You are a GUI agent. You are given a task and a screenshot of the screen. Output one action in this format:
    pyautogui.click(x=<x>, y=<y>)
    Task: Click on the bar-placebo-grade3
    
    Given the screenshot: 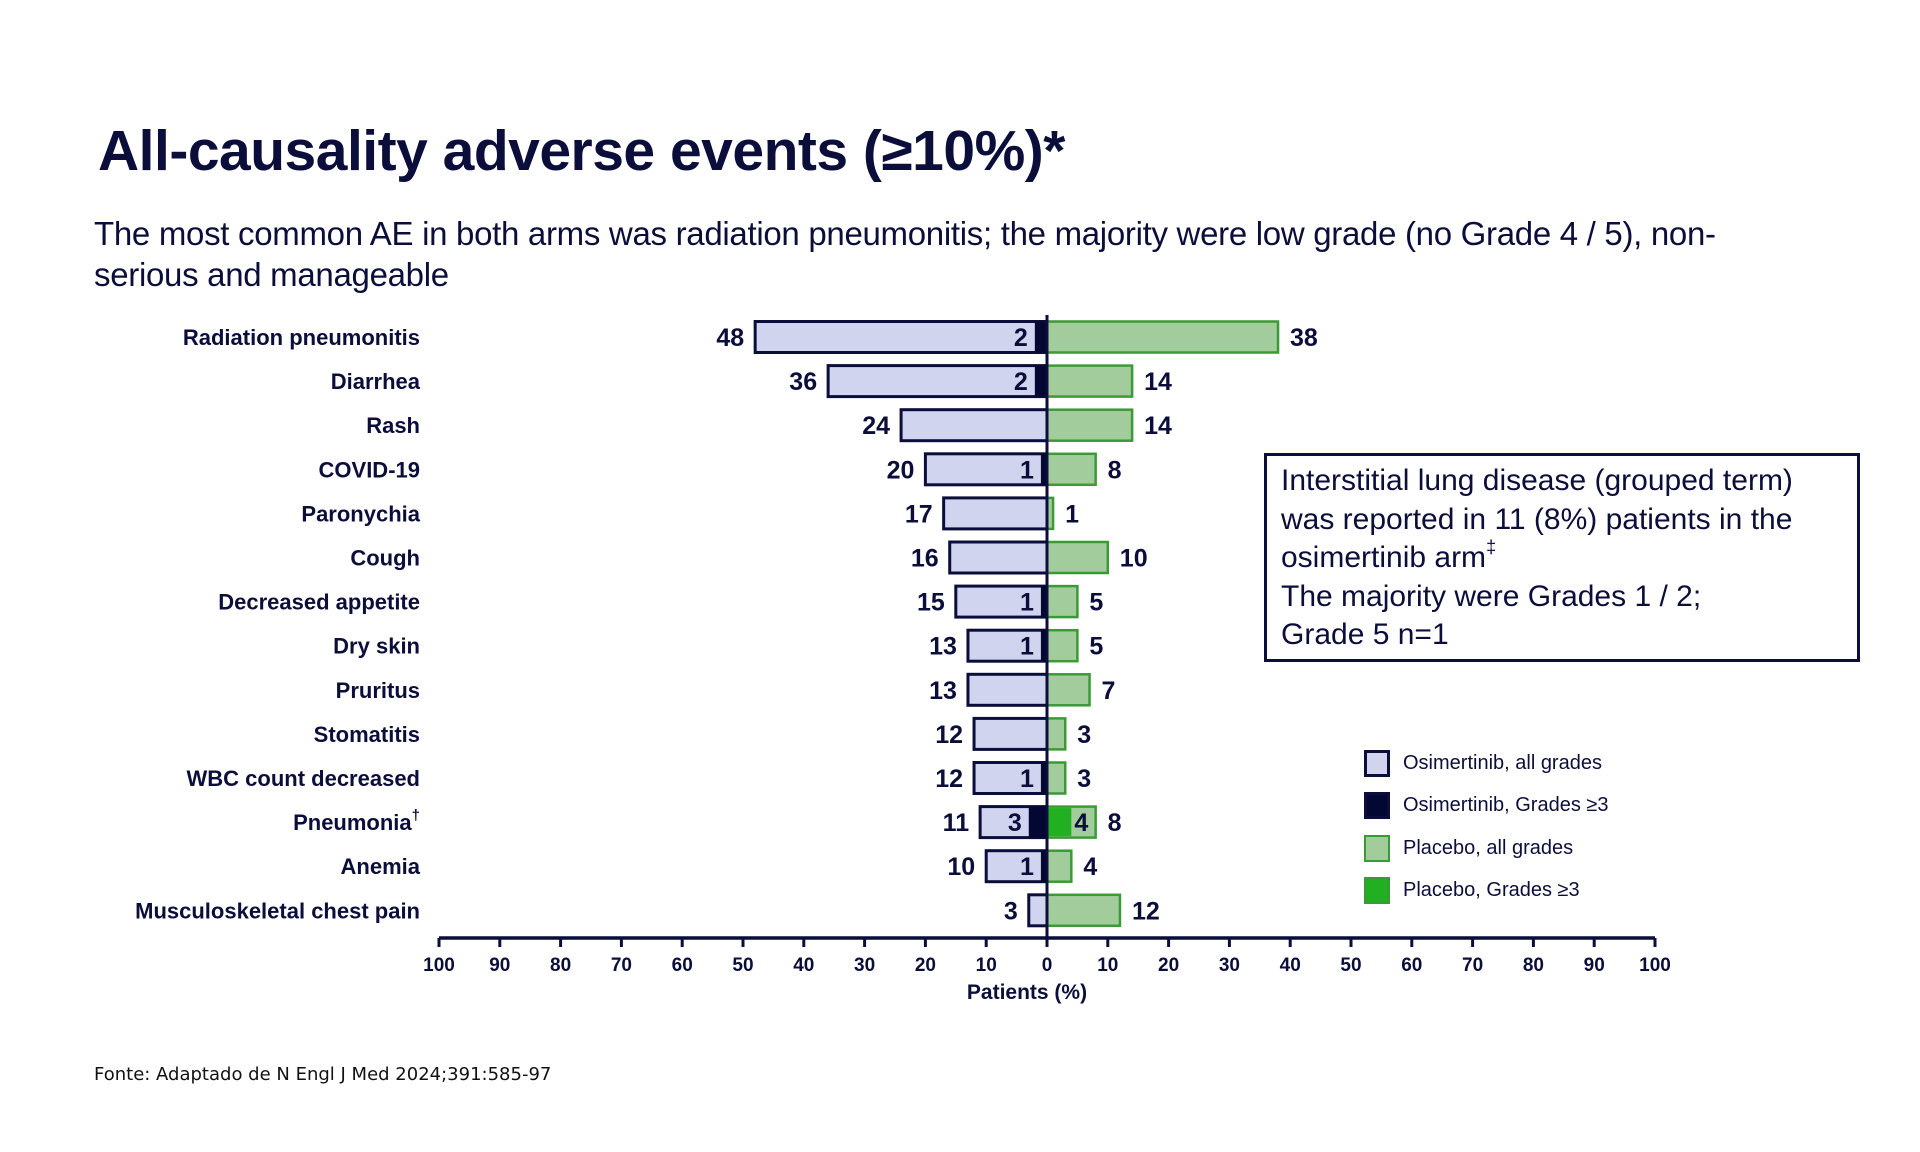 What is the action you would take?
    pyautogui.click(x=1059, y=822)
    